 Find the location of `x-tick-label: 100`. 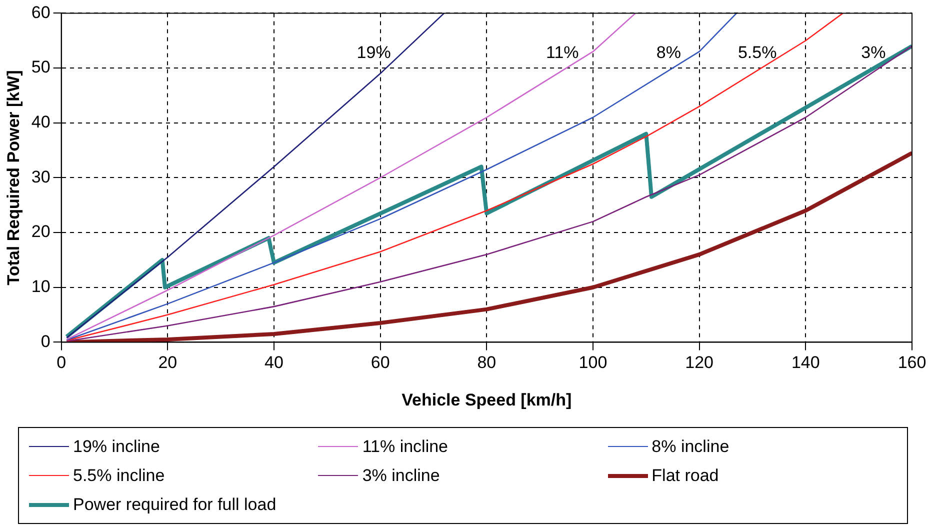

x-tick-label: 100 is located at coordinates (593, 362).